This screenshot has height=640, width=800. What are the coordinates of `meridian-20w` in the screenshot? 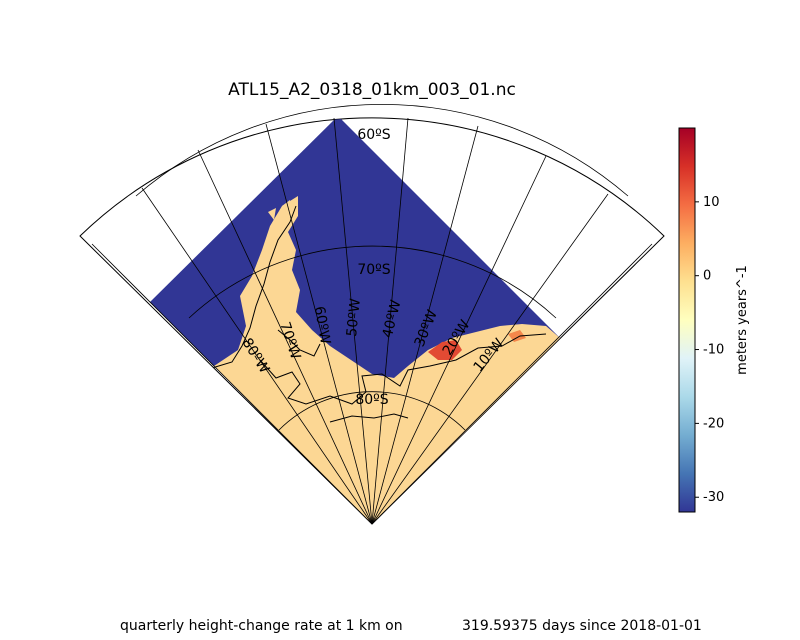 It's located at (459, 340).